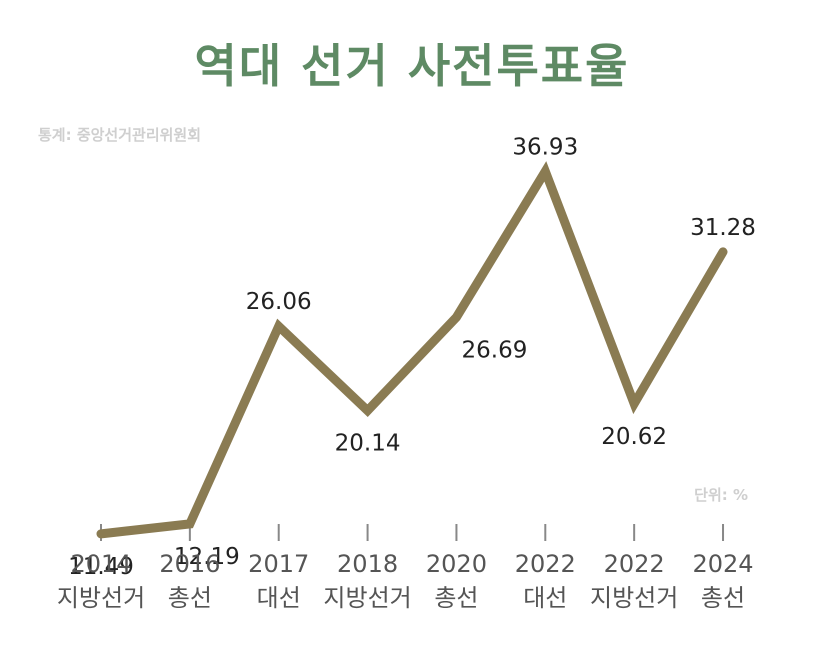 This screenshot has height=650, width=824. I want to click on source-note: 통계: 중앙선거관리위원회, so click(120, 135).